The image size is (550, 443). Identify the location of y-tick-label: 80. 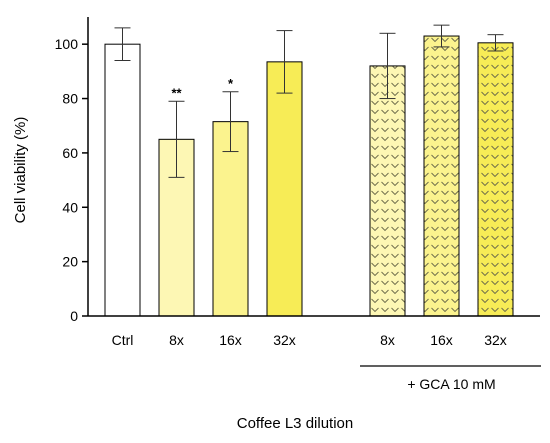
(70, 99).